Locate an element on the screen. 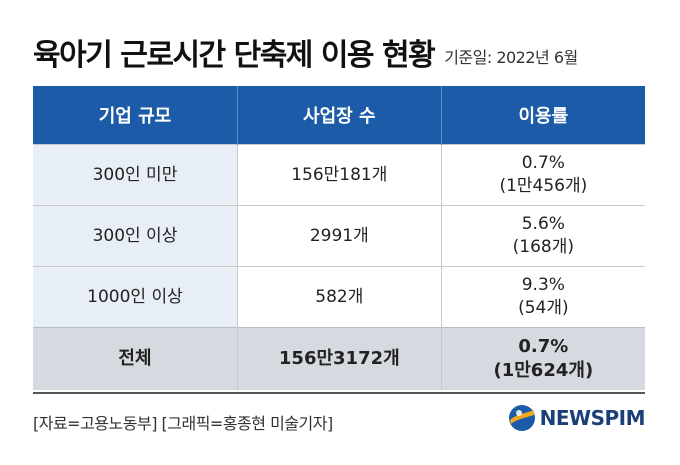 Image resolution: width=680 pixels, height=465 pixels. cell-total-workplaces: 156만3172개 is located at coordinates (339, 358).